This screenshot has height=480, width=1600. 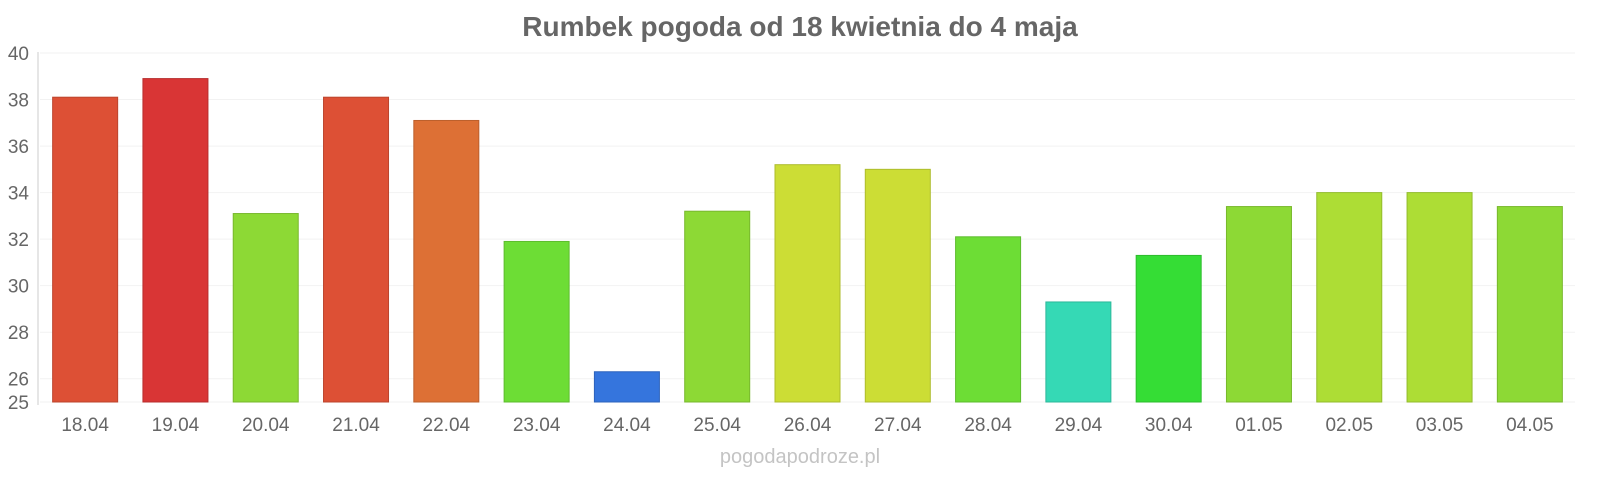 I want to click on x-tick-label: 22.04, so click(x=447, y=425).